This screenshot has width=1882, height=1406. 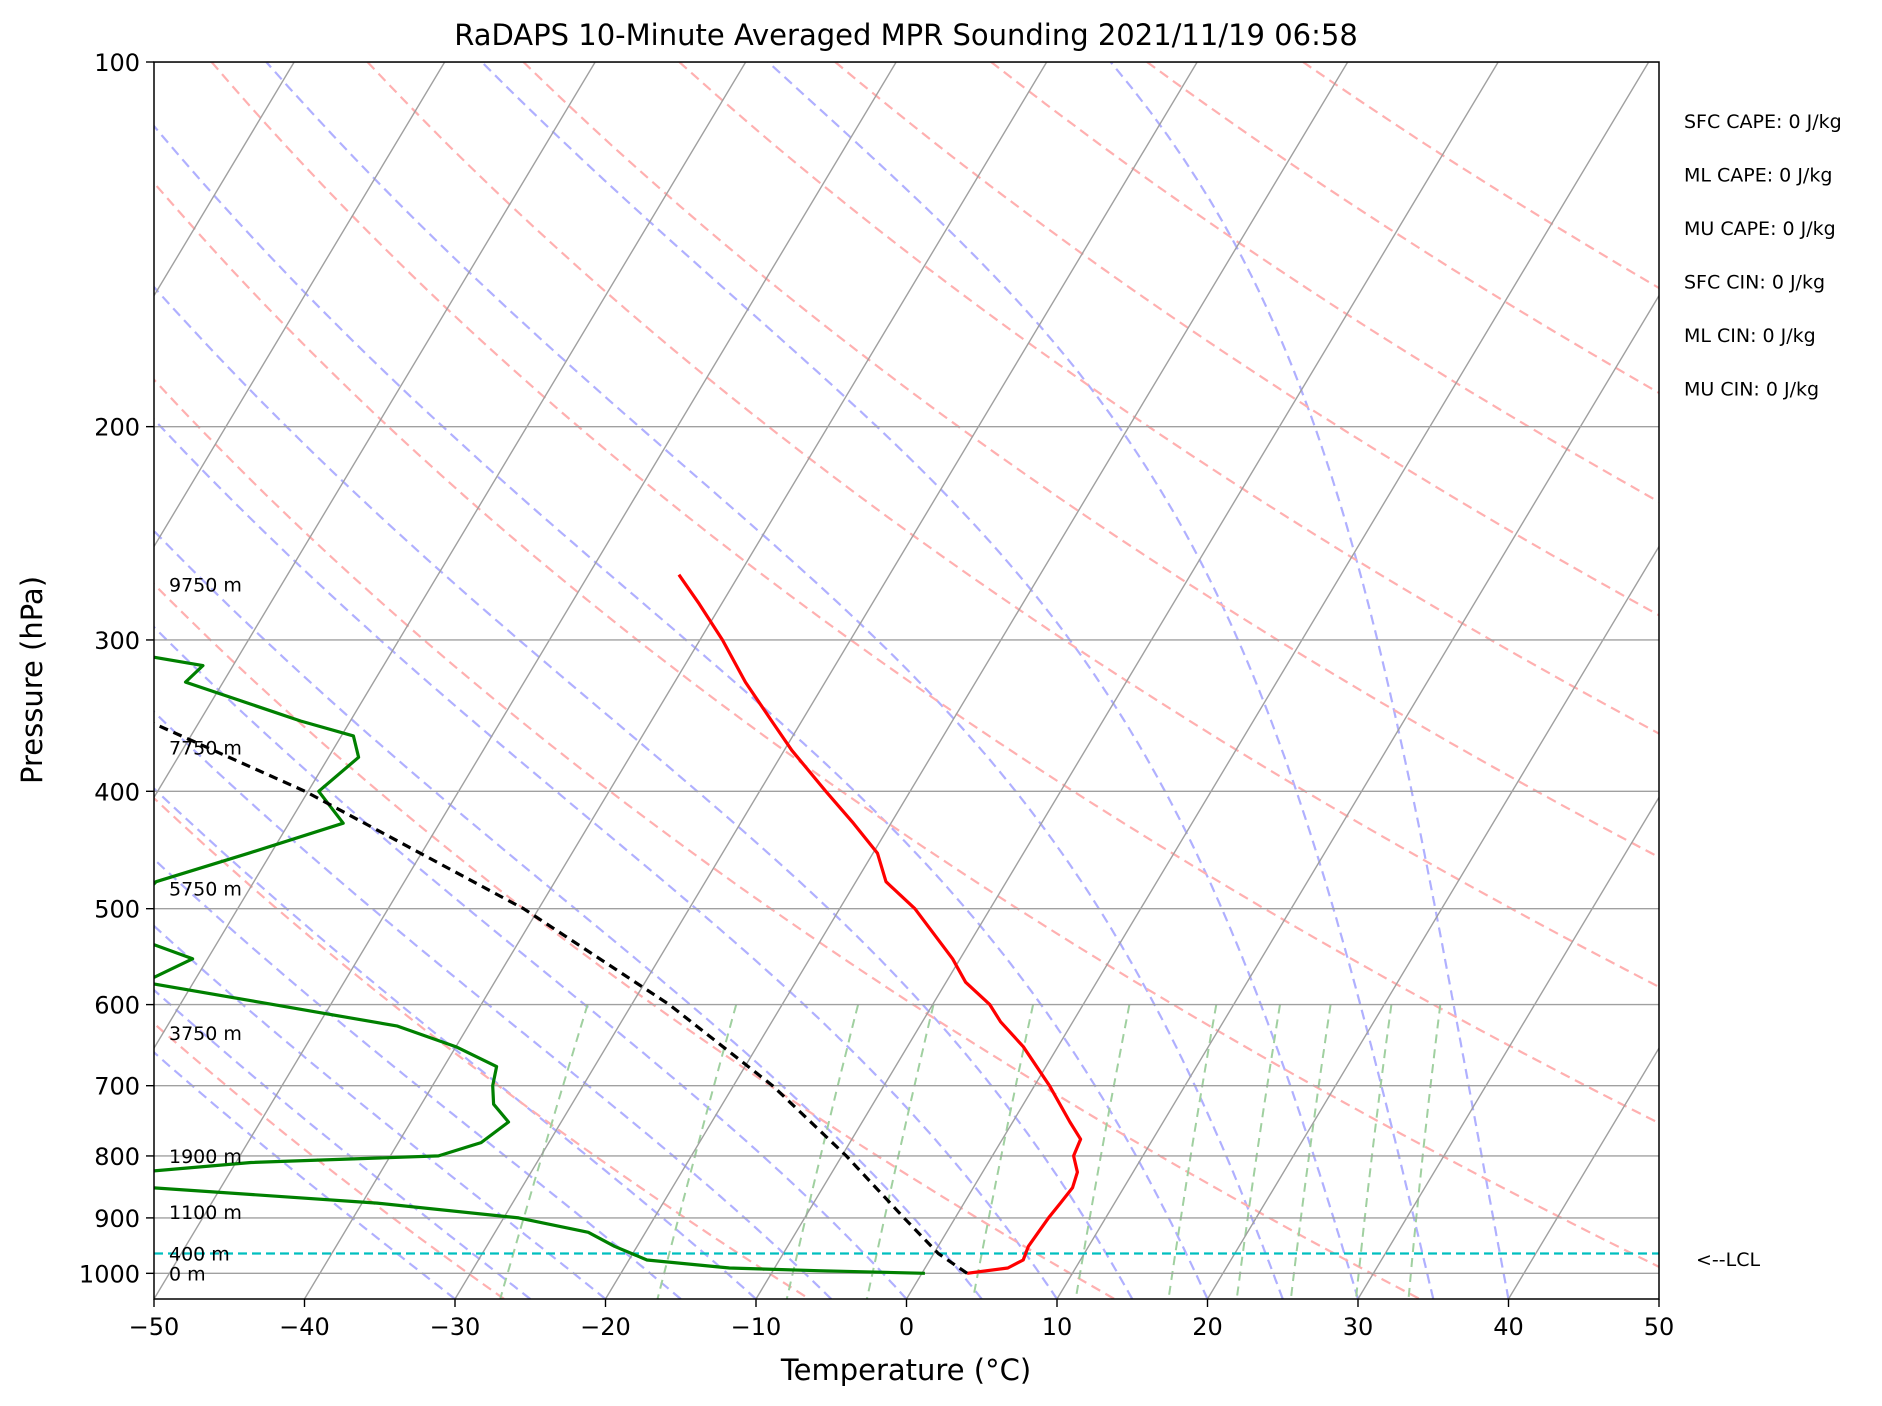 I want to click on y-tick-label: 300, so click(x=117, y=641).